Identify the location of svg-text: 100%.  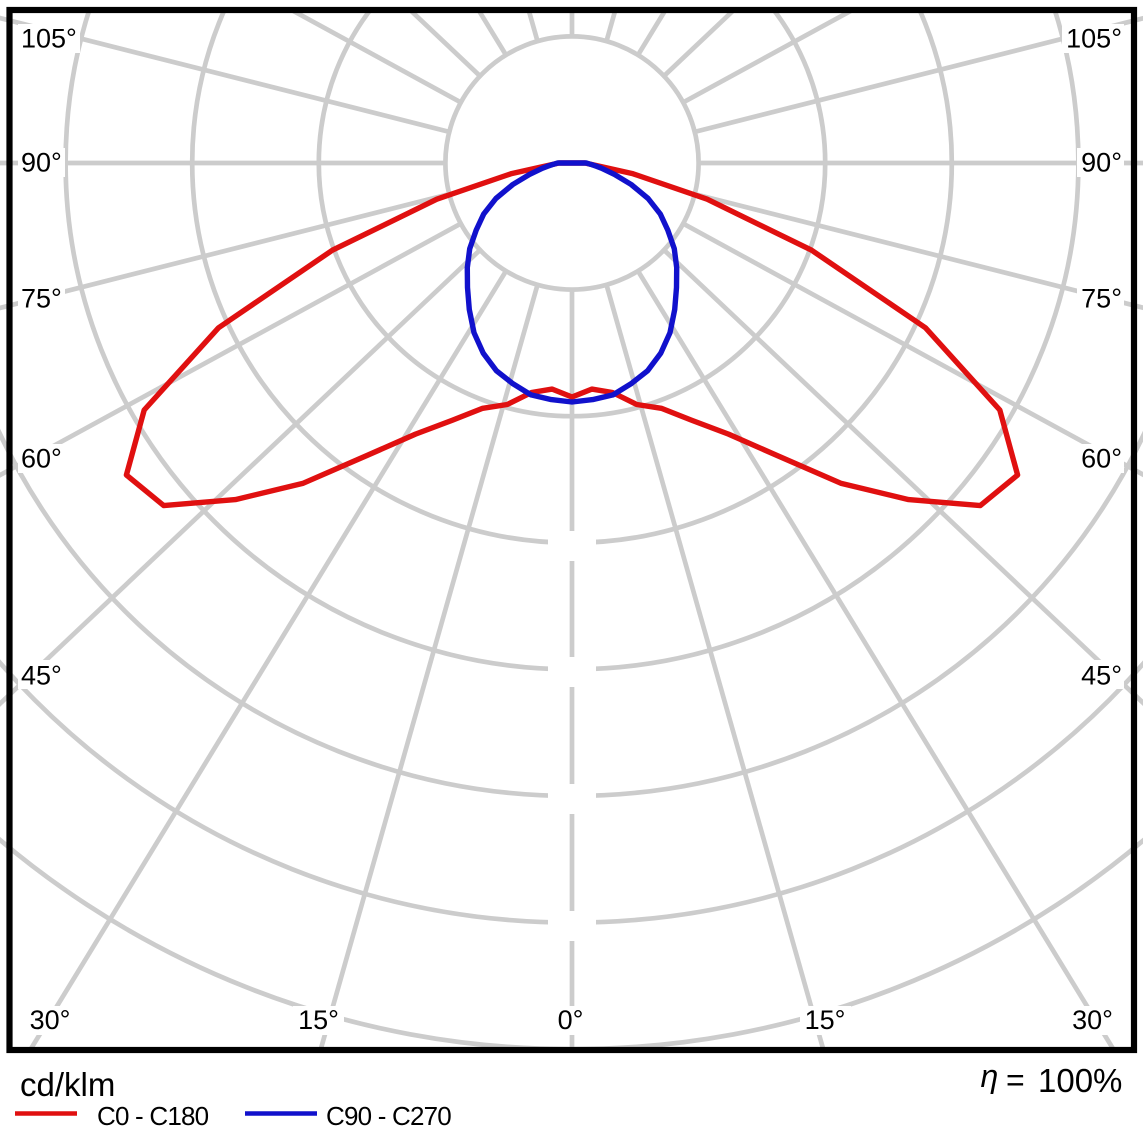
(1080, 1080).